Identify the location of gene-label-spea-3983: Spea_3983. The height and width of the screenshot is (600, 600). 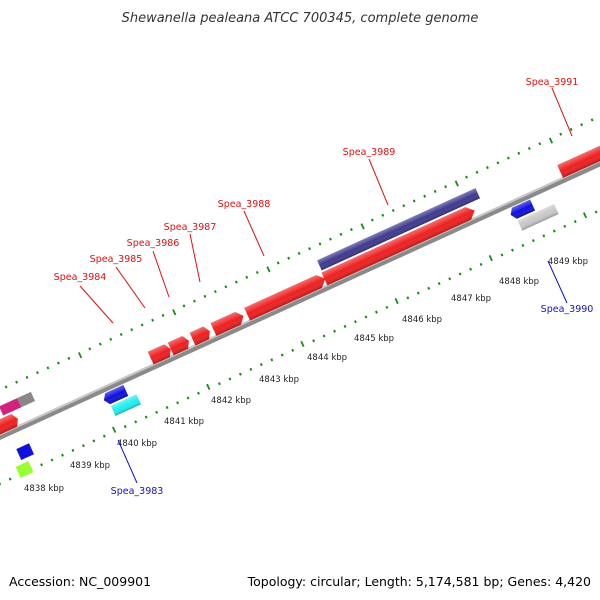
(137, 491).